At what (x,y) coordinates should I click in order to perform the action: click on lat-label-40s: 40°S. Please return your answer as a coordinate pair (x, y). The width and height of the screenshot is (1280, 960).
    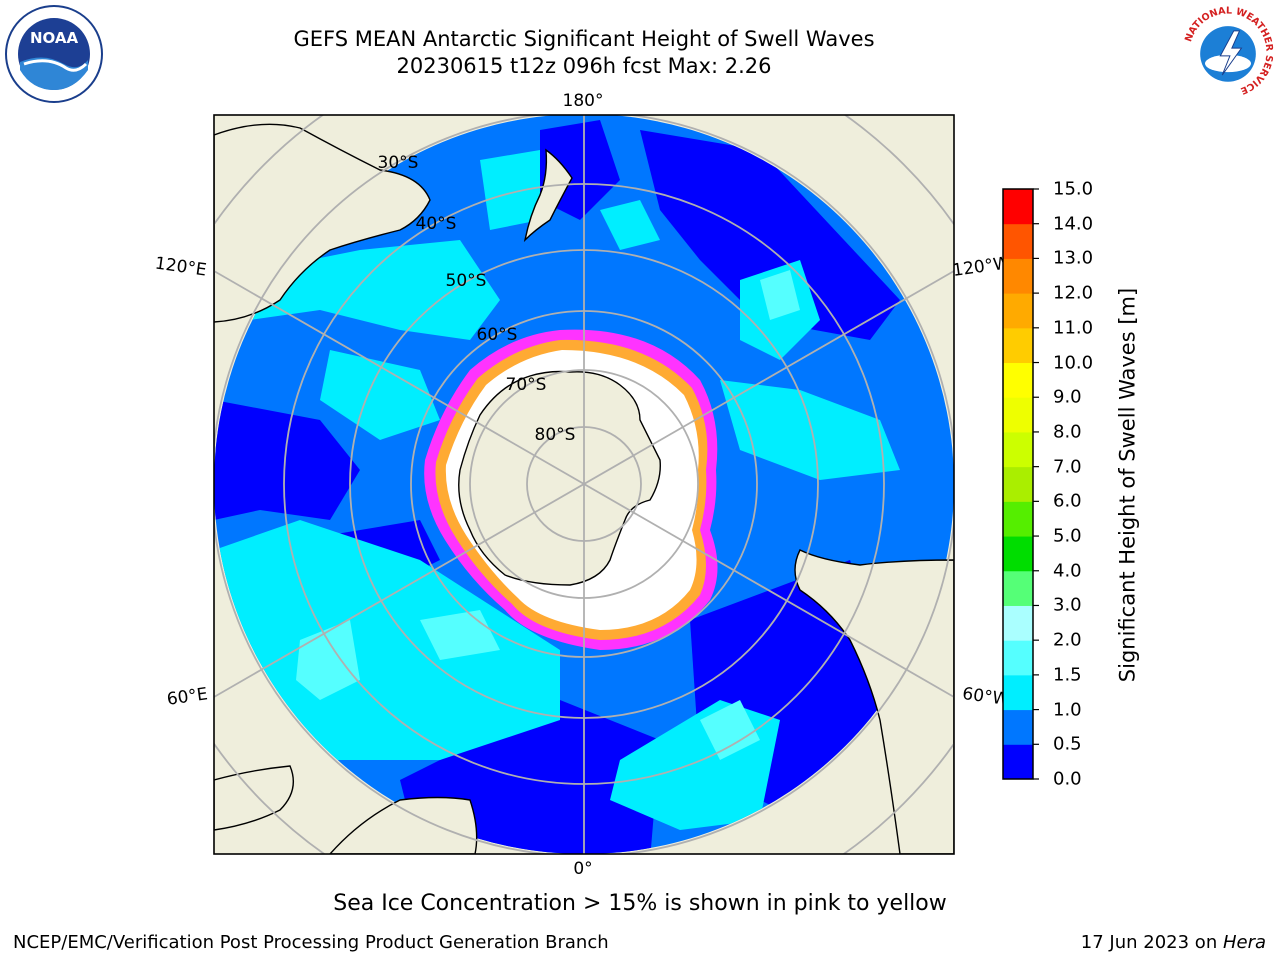
    Looking at the image, I should click on (436, 224).